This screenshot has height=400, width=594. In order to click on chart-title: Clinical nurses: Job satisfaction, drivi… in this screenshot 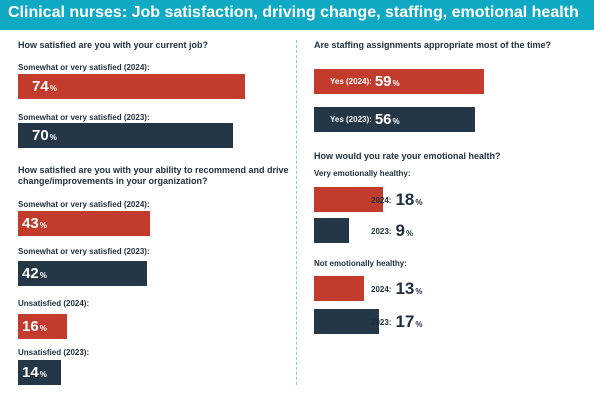, I will do `click(293, 12)`.